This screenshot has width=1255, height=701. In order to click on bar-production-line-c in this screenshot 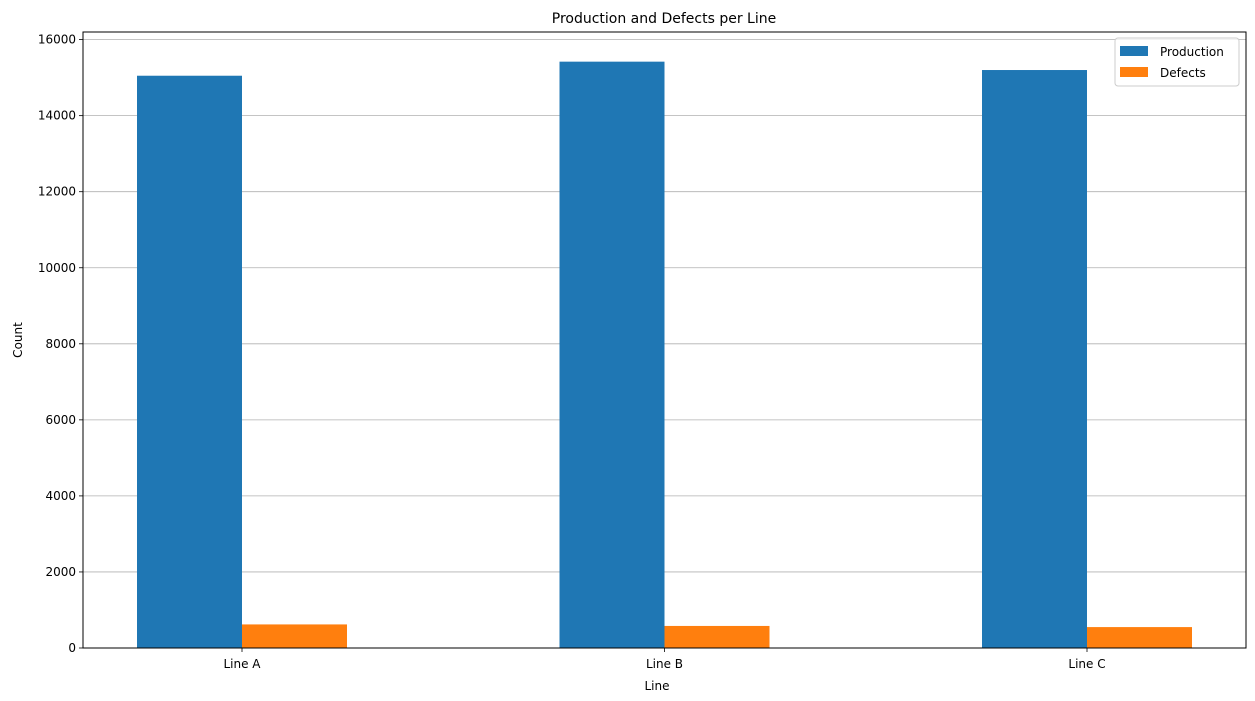, I will do `click(1034, 359)`.